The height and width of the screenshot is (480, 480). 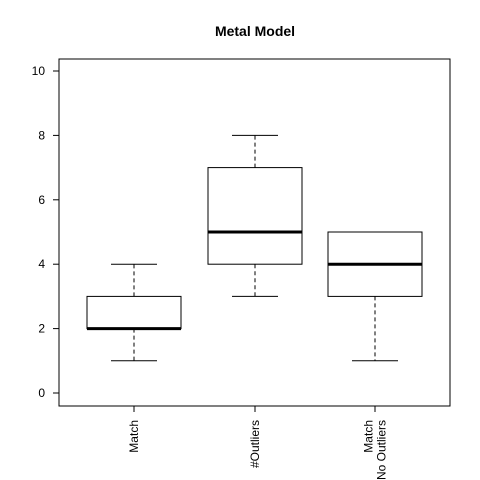 I want to click on y-tick-label: 0, so click(x=41, y=393).